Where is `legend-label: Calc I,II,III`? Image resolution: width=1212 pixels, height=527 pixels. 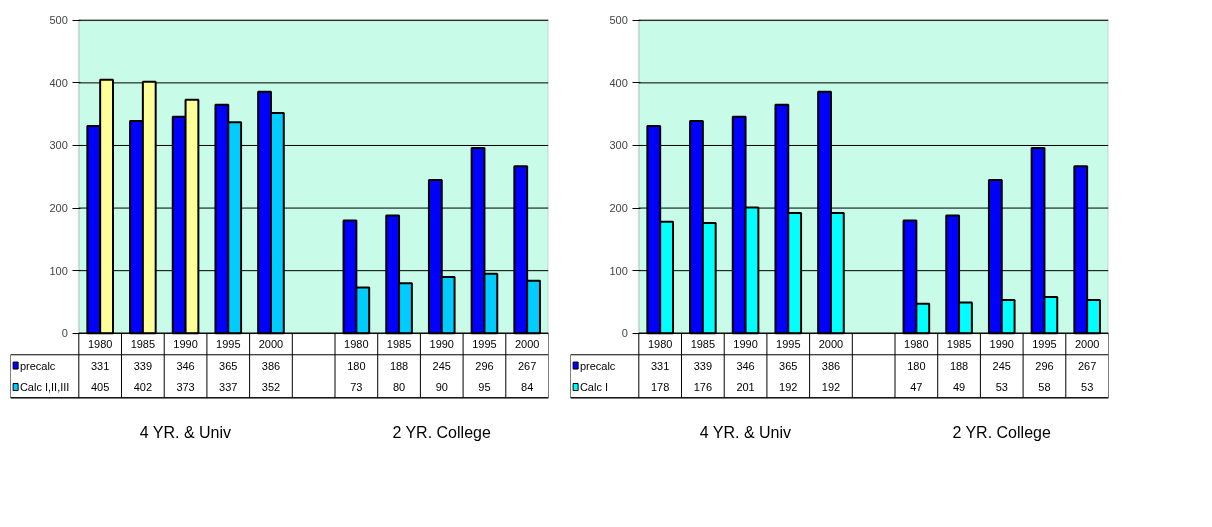 legend-label: Calc I,II,III is located at coordinates (44, 387).